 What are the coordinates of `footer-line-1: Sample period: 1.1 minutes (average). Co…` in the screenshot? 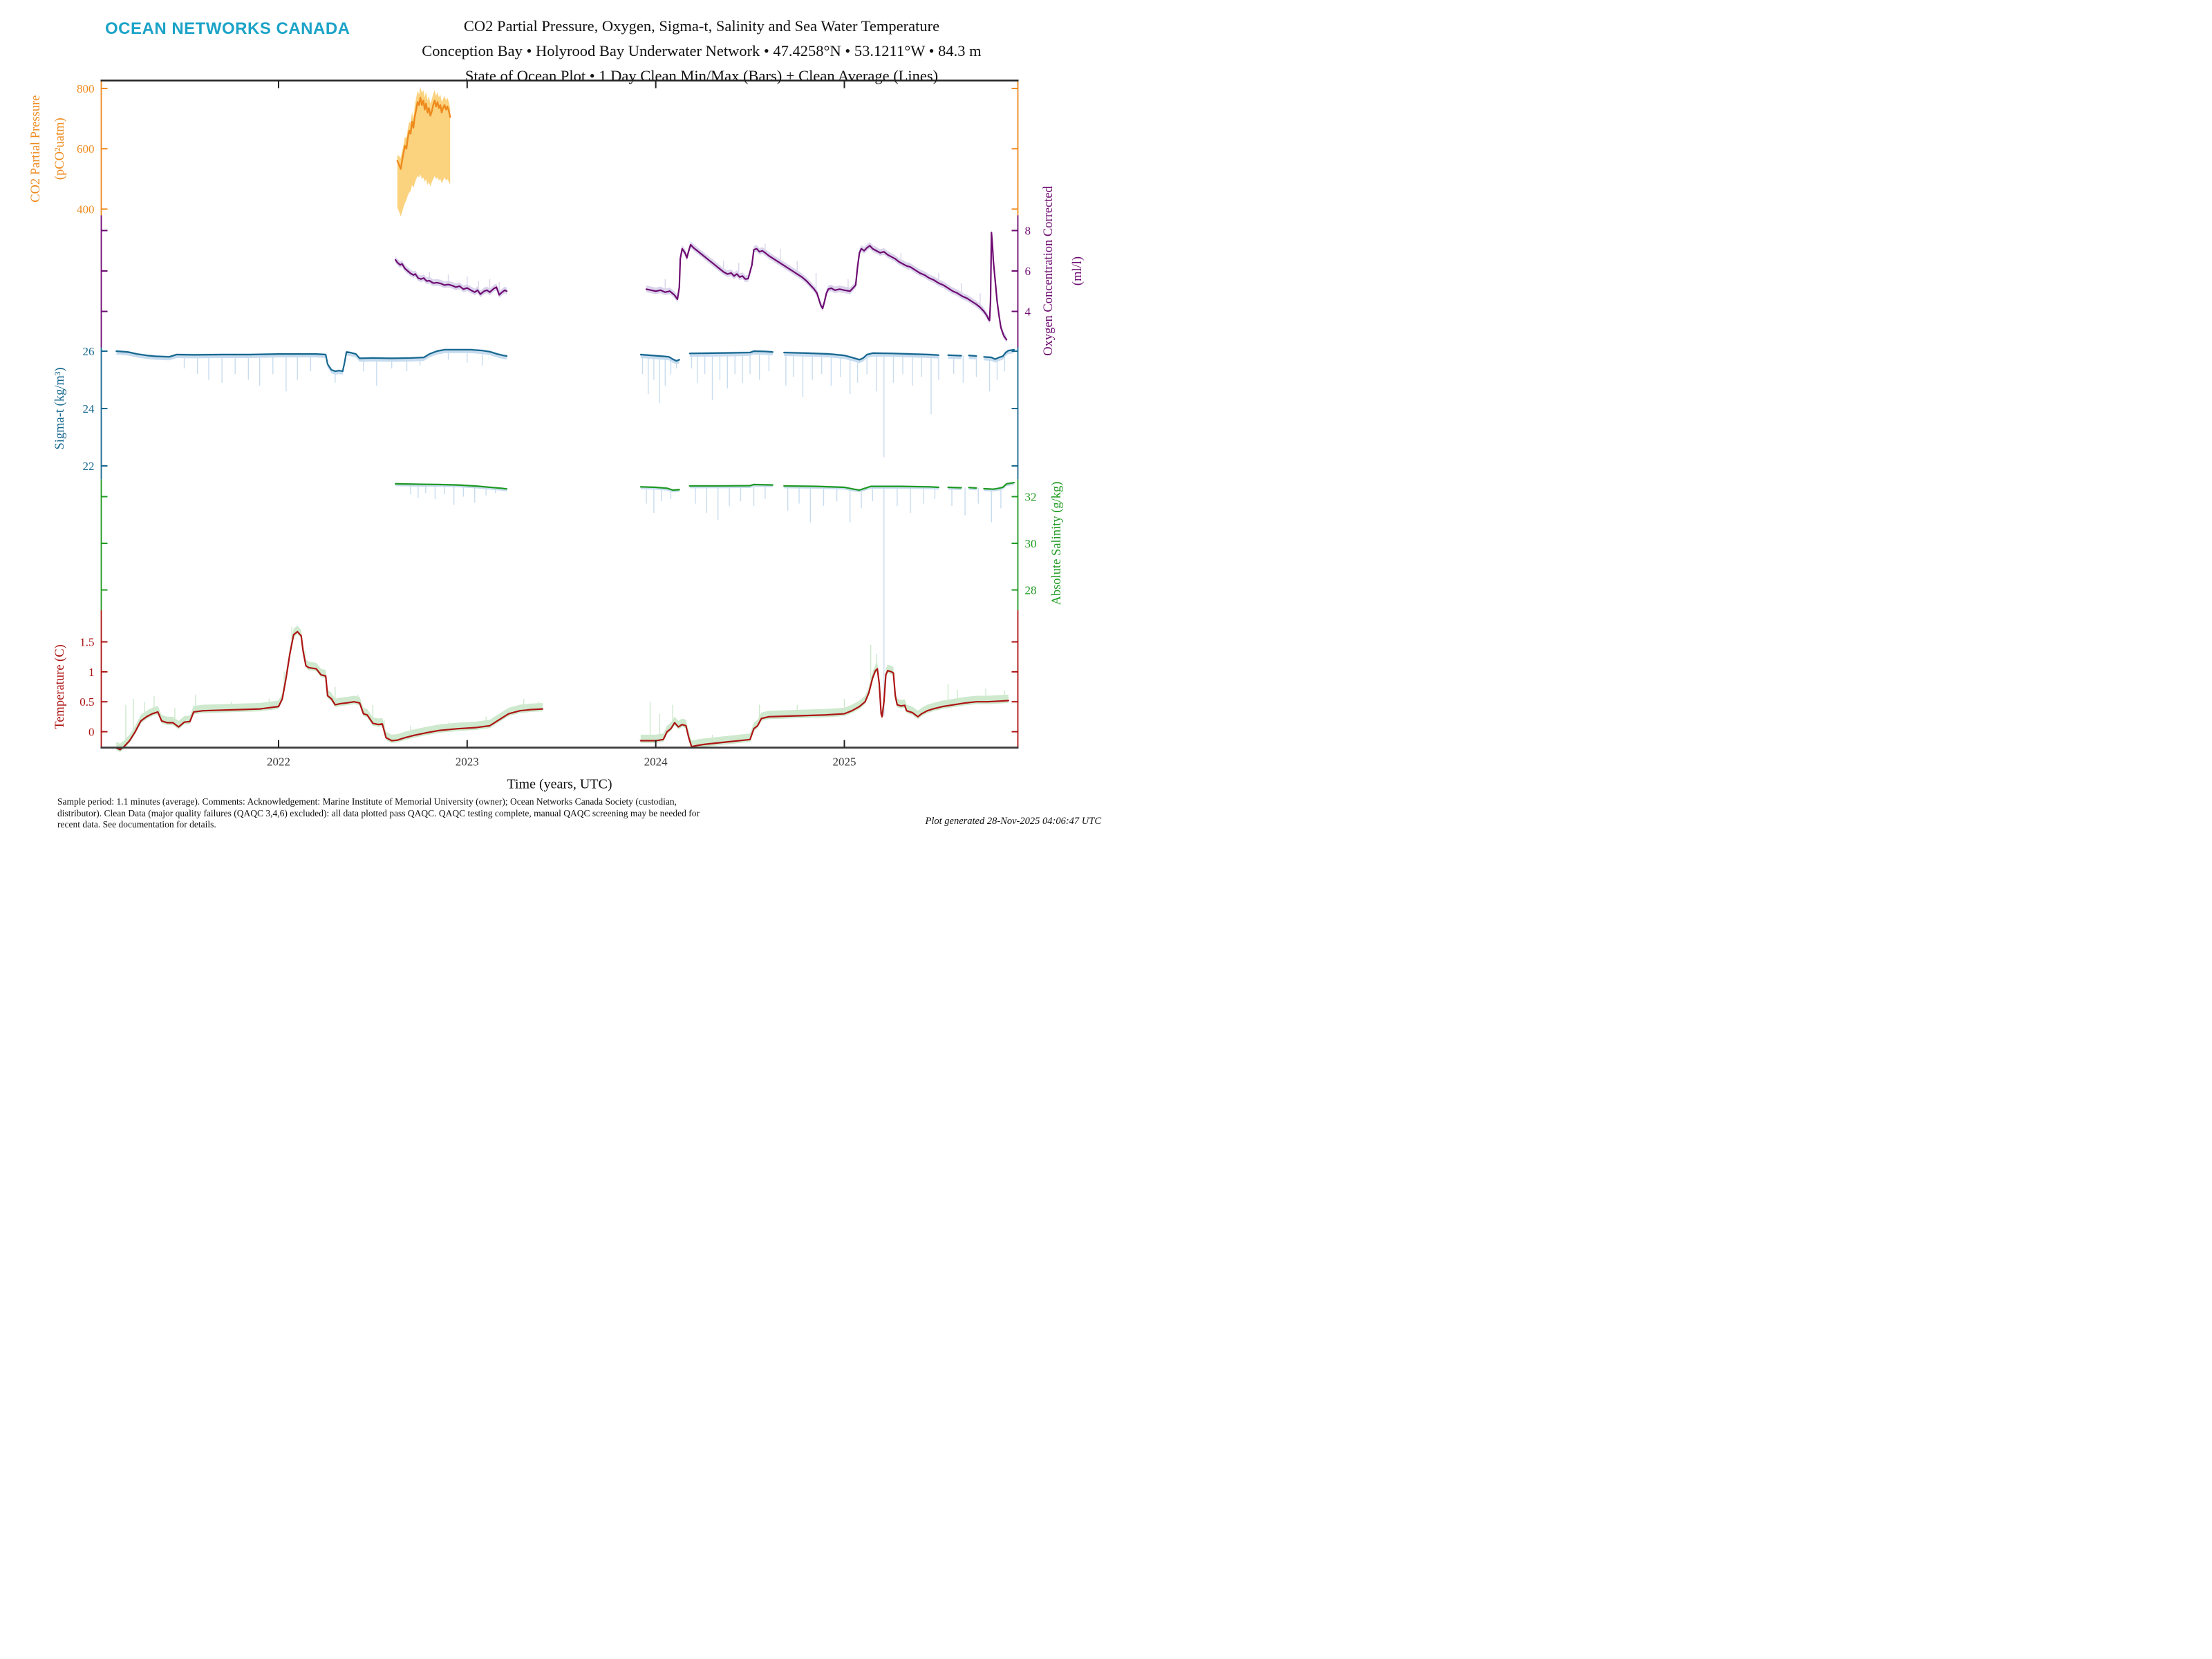 It's located at (367, 801).